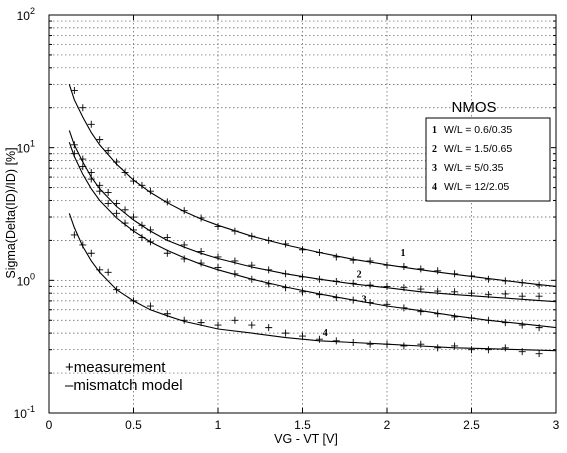  Describe the element at coordinates (359, 275) in the screenshot. I see `curve-label-2: 2` at that location.